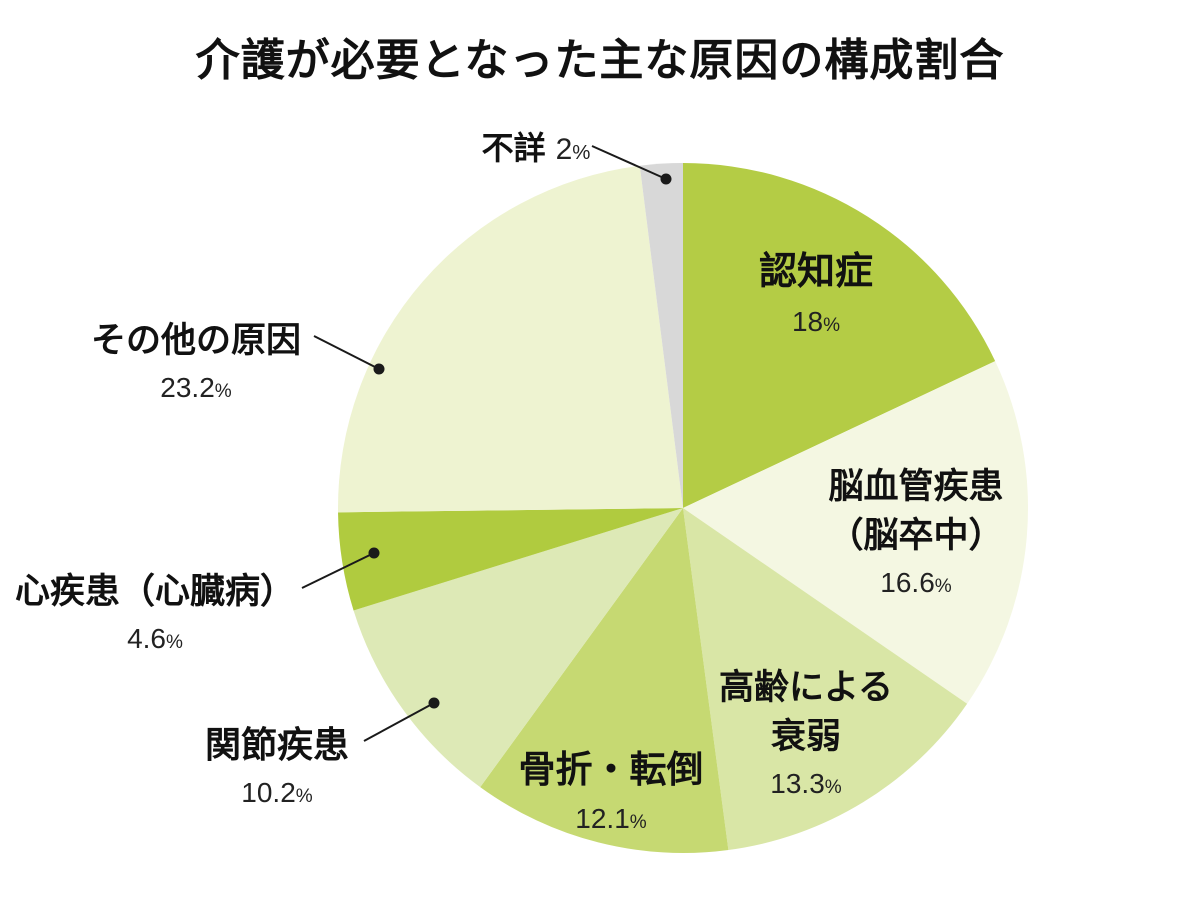  I want to click on slice-name: 関節疾患, so click(277, 744).